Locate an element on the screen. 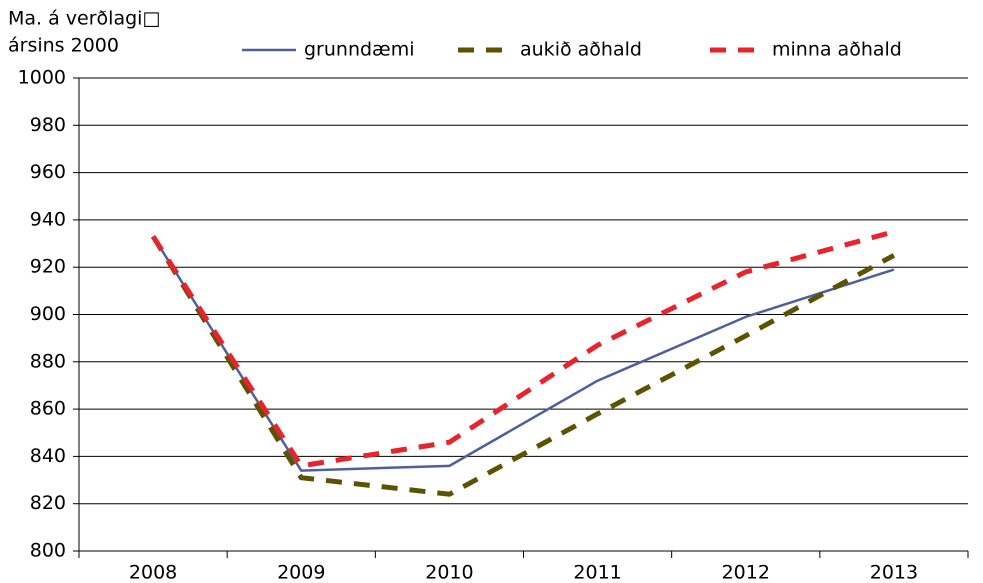 Image resolution: width=983 pixels, height=583 pixels. y-tick-label: 820 is located at coordinates (48, 503).